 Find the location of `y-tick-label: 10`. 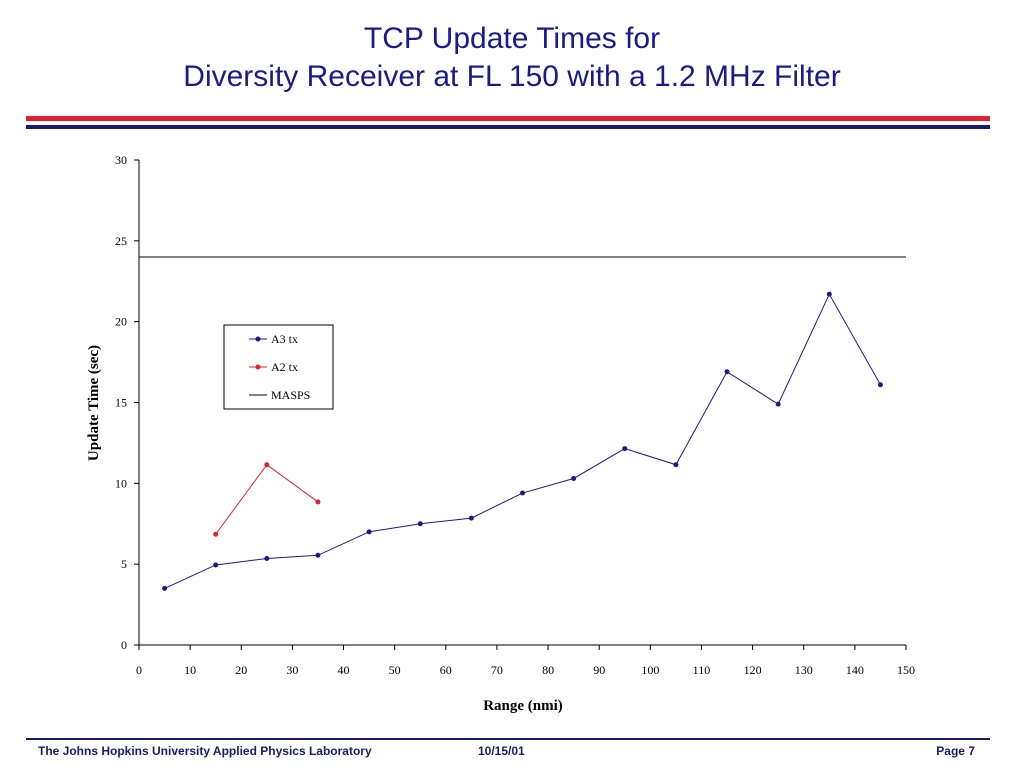

y-tick-label: 10 is located at coordinates (121, 483).